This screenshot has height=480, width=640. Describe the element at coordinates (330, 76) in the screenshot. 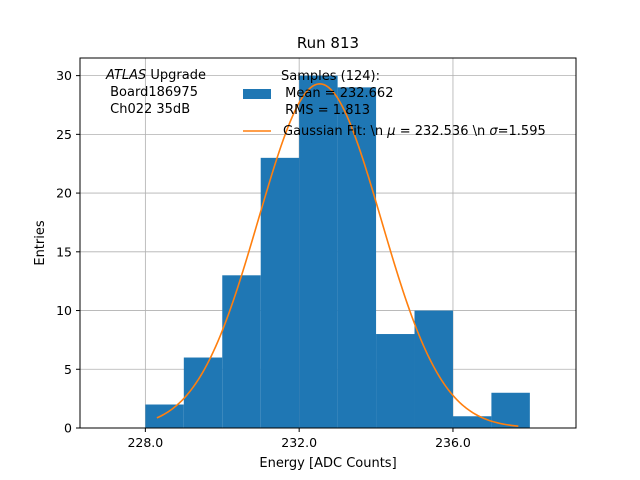

I see `legend-hist-line-1: Samples (124):` at that location.